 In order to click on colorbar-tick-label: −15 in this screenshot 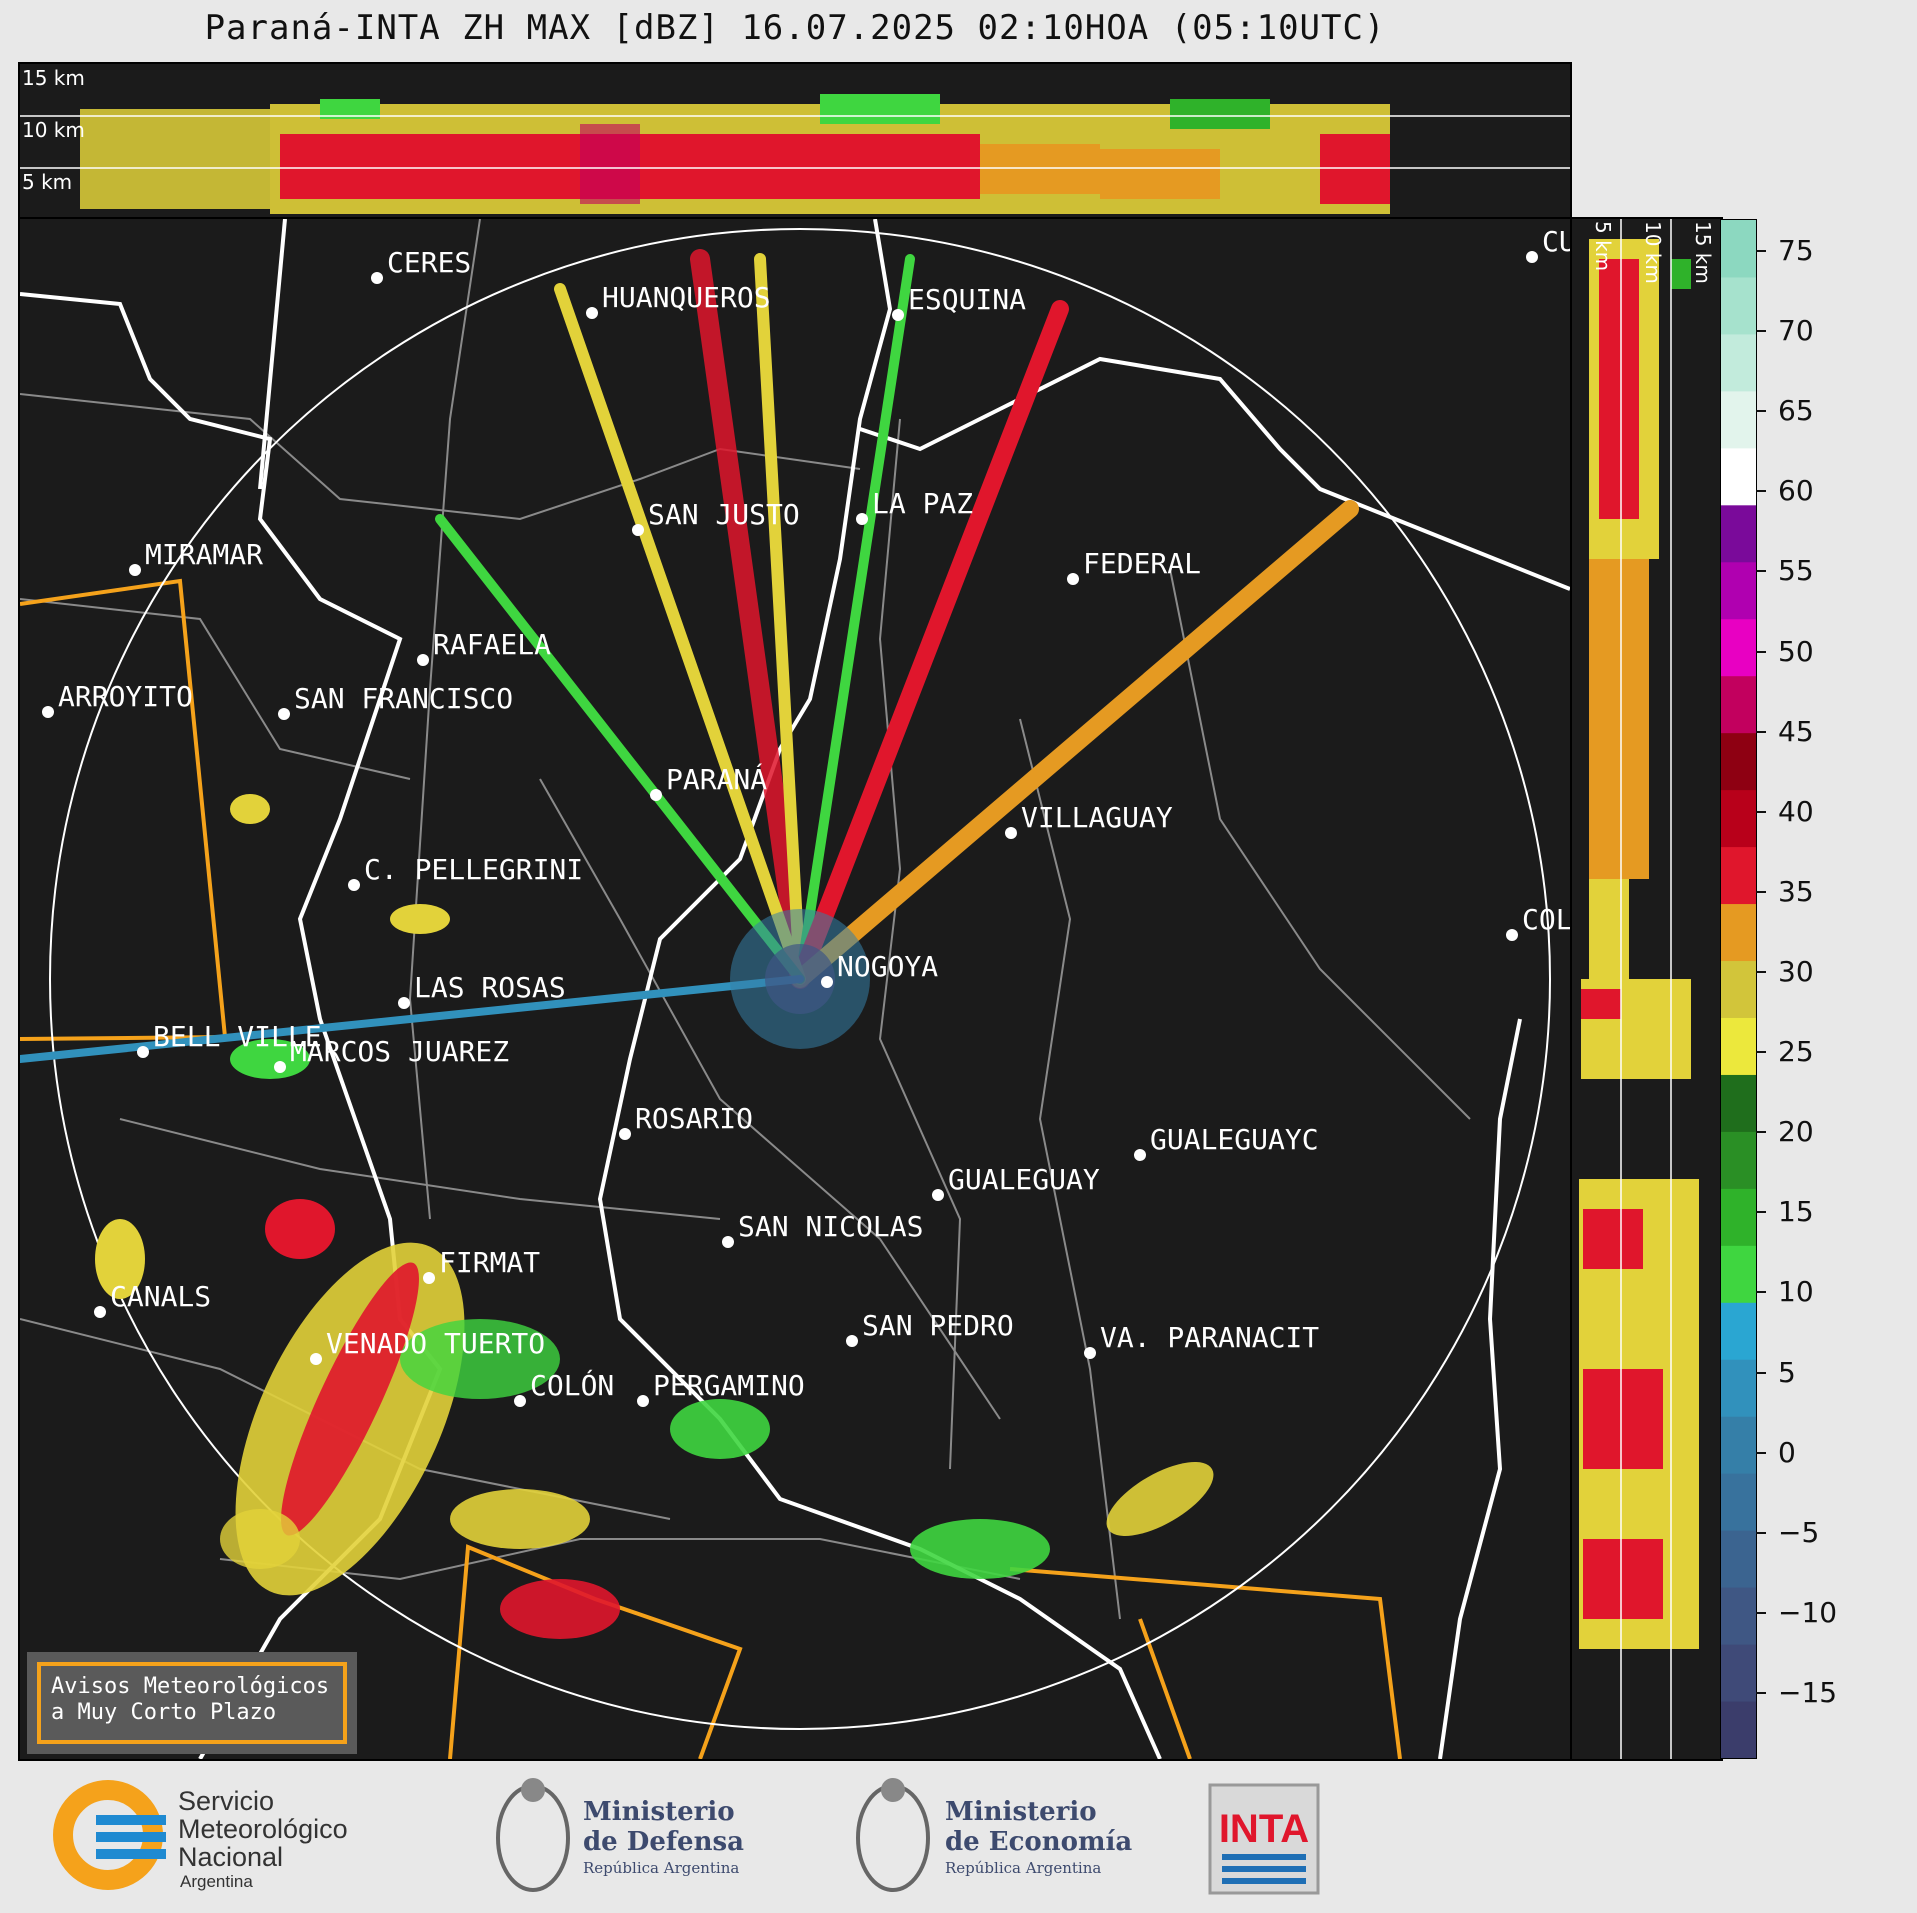, I will do `click(1808, 1692)`.